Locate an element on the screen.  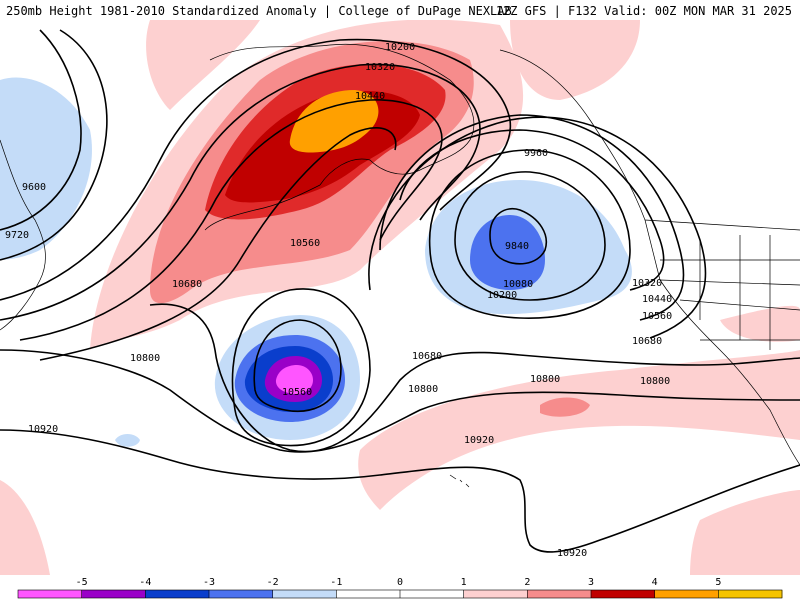
contour-label: 9960 is located at coordinates (536, 153).